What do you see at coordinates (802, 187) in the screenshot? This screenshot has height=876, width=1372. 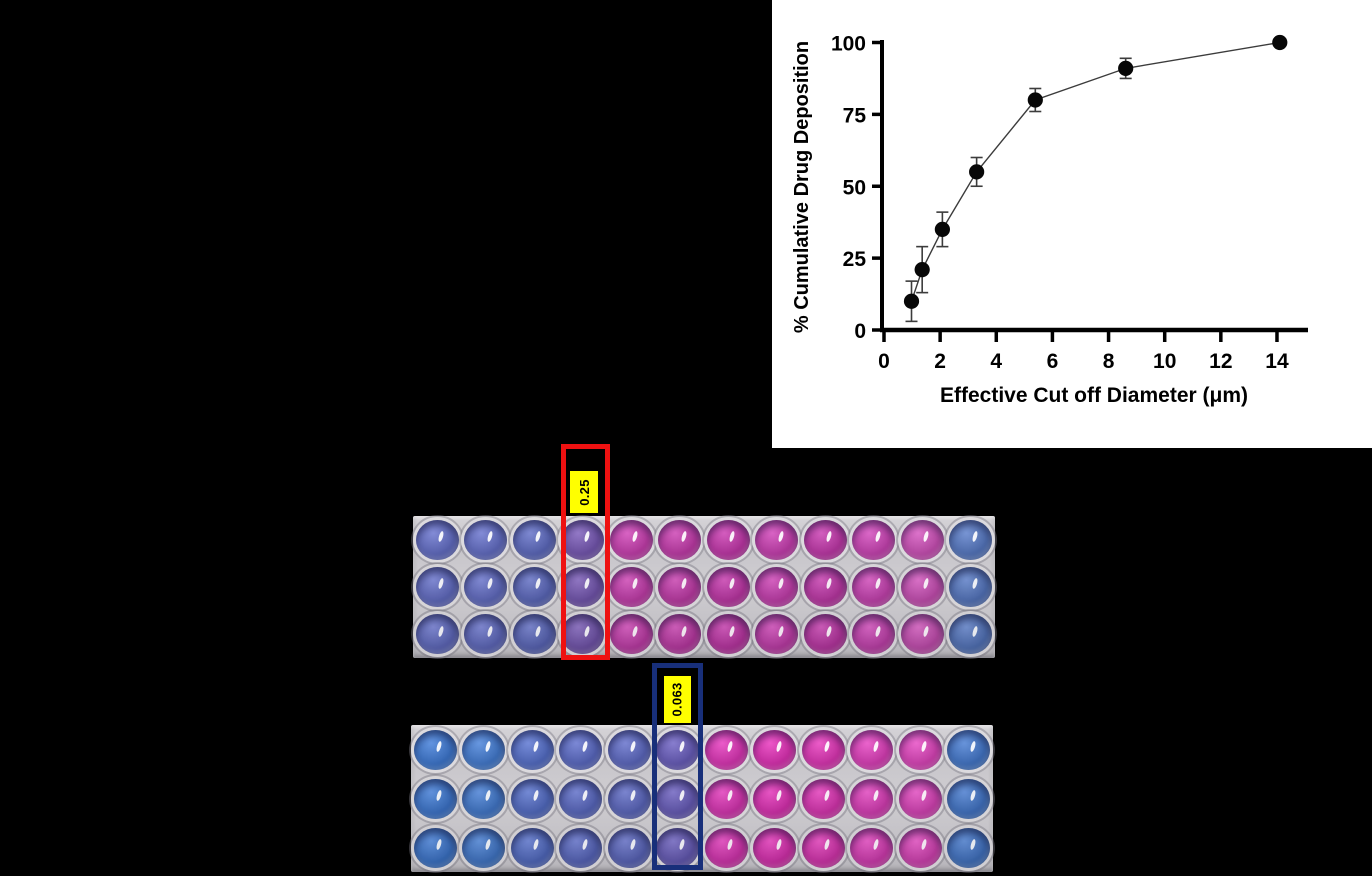 I see `y-axis-title: % Cumulative Drug Deposition` at bounding box center [802, 187].